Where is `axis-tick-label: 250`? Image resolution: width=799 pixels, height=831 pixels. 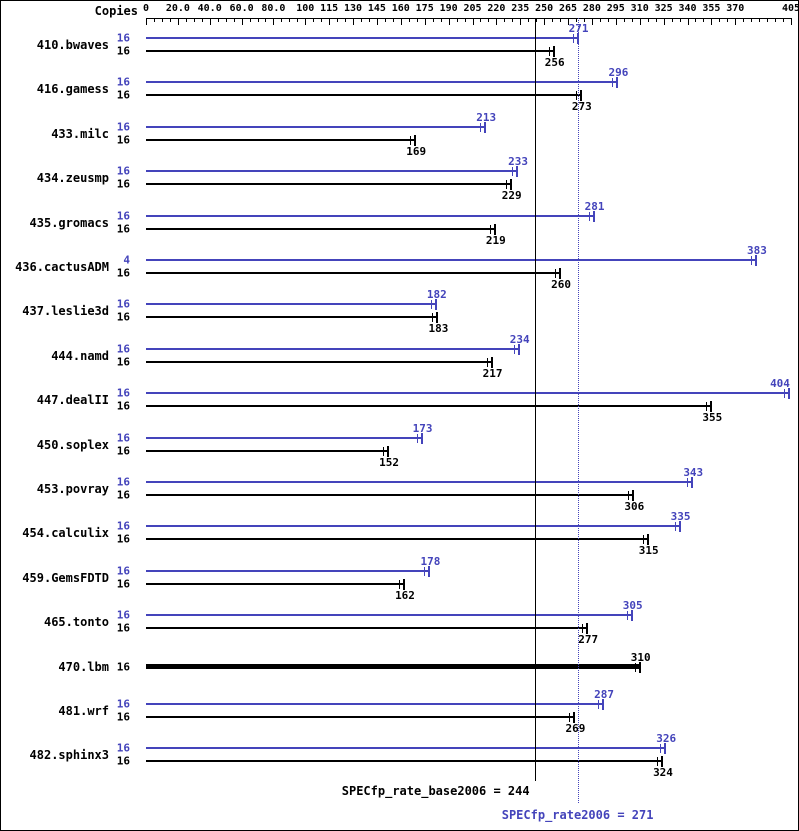
axis-tick-label: 250 is located at coordinates (544, 8).